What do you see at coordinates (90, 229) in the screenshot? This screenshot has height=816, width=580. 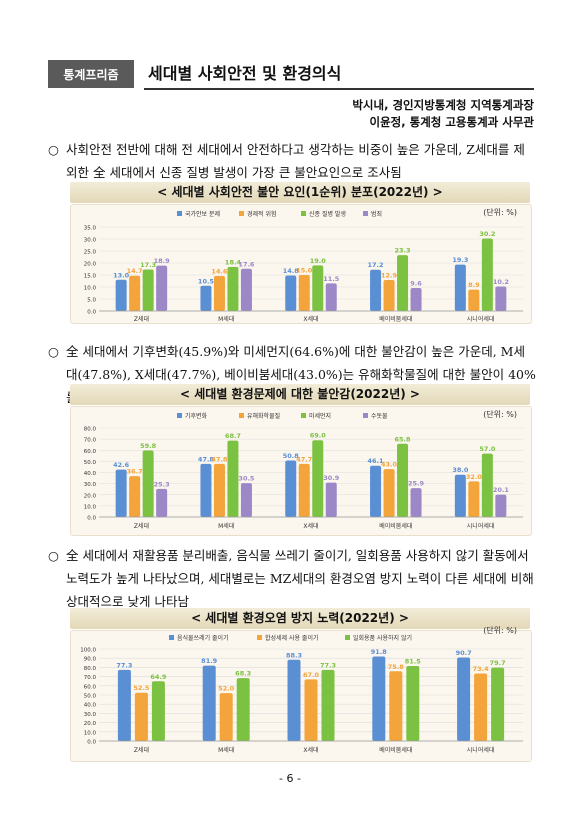 I see `y-tick-label: 35.0` at bounding box center [90, 229].